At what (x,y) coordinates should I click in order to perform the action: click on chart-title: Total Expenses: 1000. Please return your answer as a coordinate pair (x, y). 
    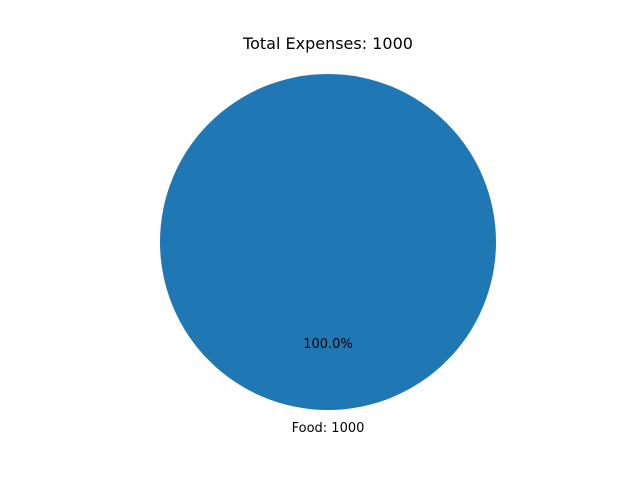
    Looking at the image, I should click on (327, 43).